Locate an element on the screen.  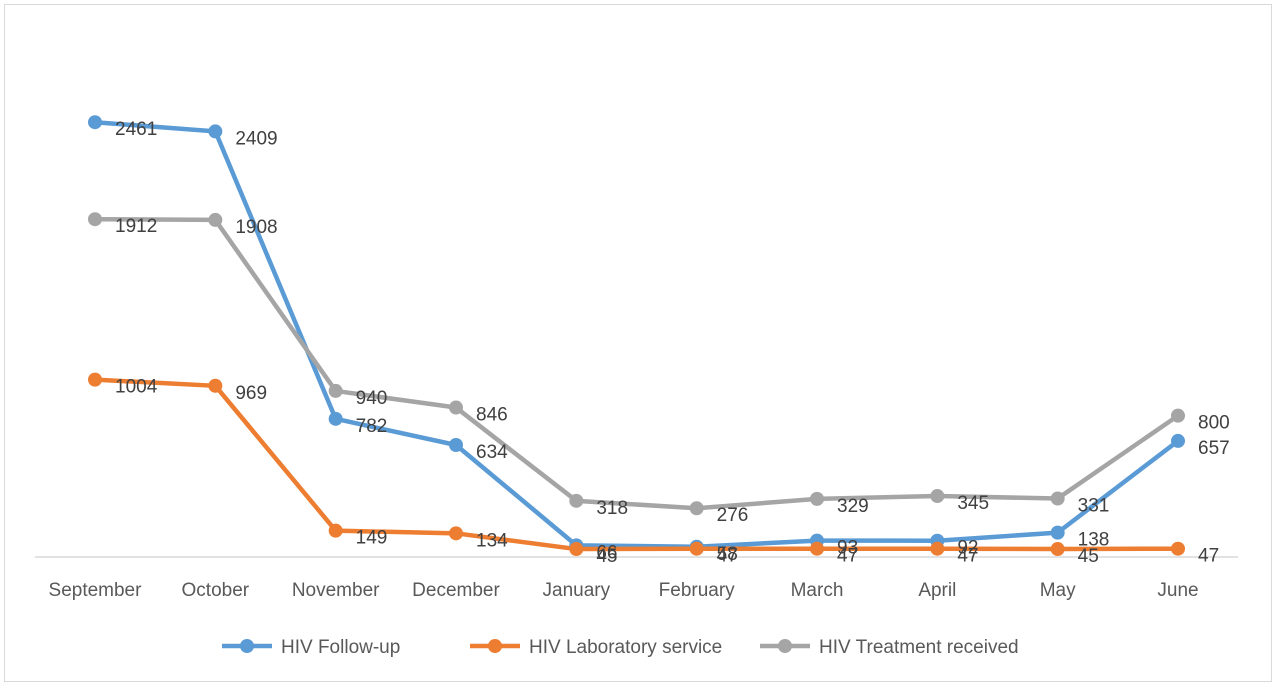
legend-label: HIV Follow-up is located at coordinates (340, 647).